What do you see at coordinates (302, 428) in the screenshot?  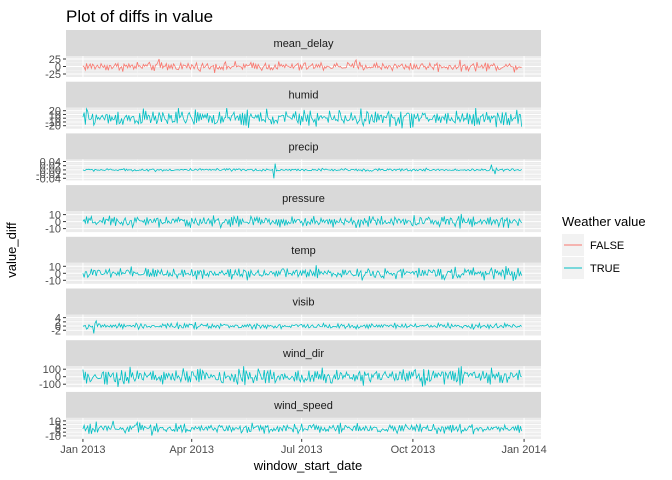 I see `series-line-wind_speed` at bounding box center [302, 428].